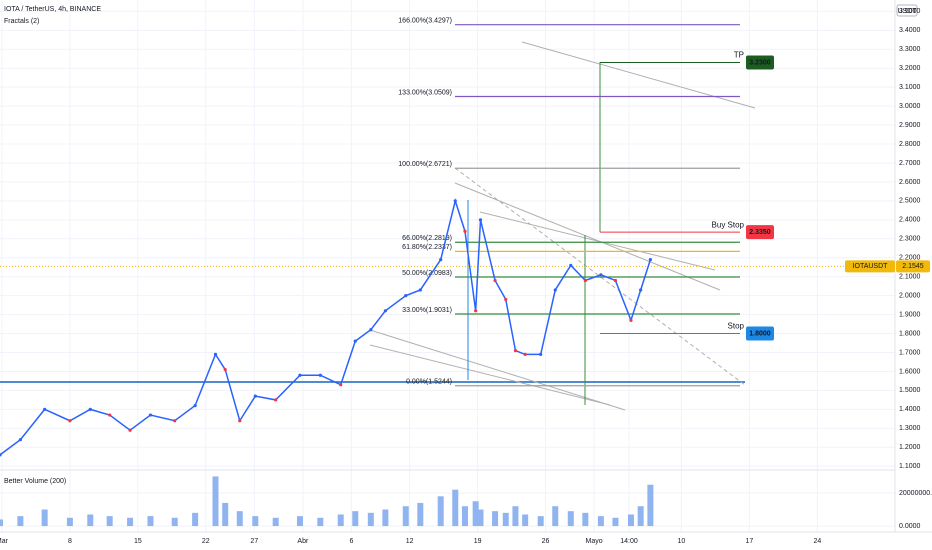 This screenshot has height=550, width=932. I want to click on y-tick-label: 0.0000, so click(910, 526).